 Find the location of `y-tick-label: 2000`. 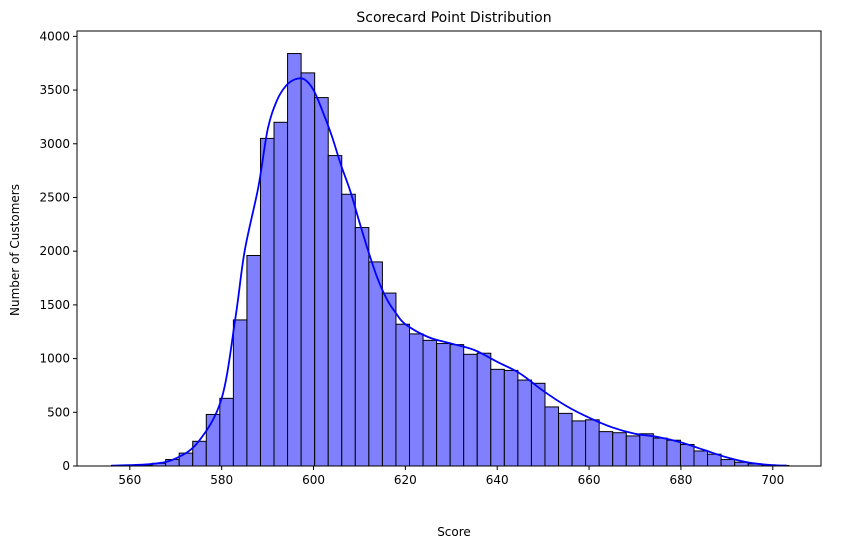

y-tick-label: 2000 is located at coordinates (54, 251).